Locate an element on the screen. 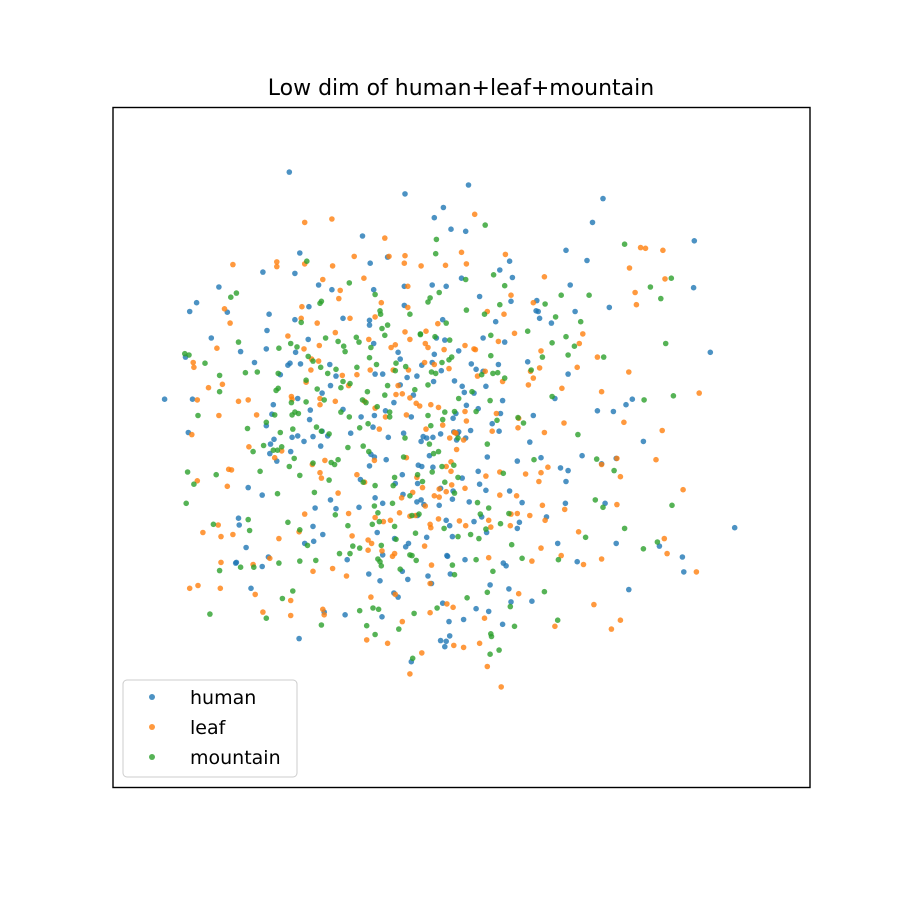 This screenshot has height=900, width=900. legend-marker-mountain is located at coordinates (152, 757).